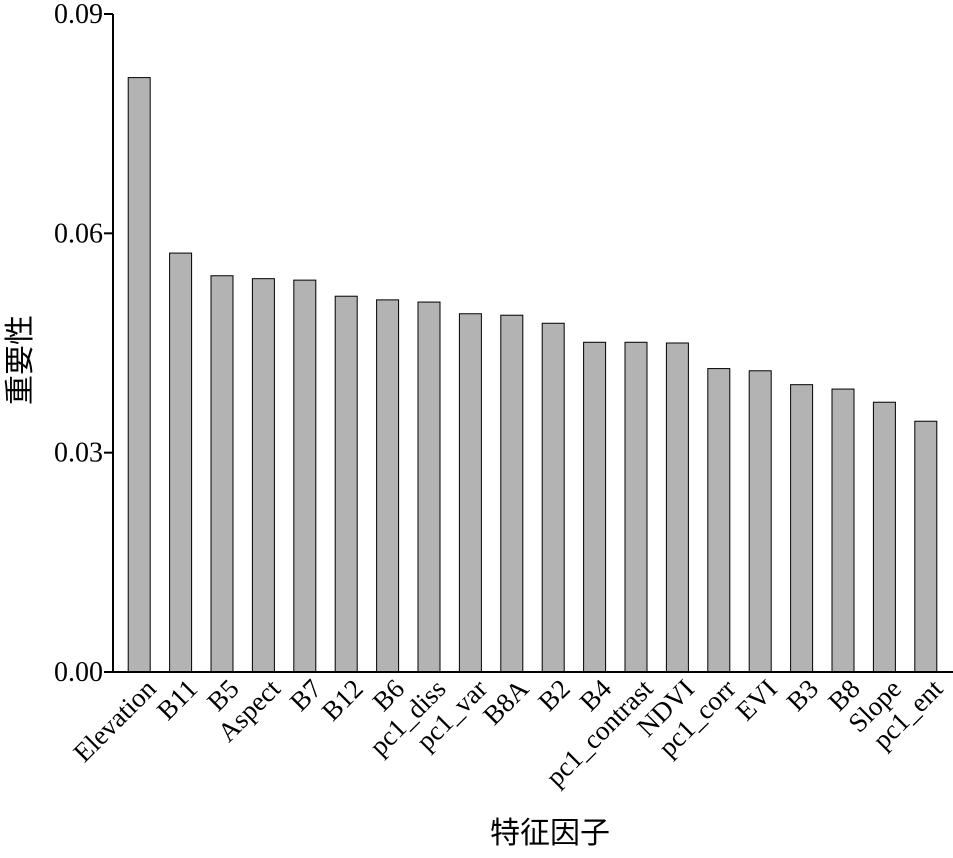  Describe the element at coordinates (553, 694) in the screenshot. I see `x-tick-label: B2` at that location.